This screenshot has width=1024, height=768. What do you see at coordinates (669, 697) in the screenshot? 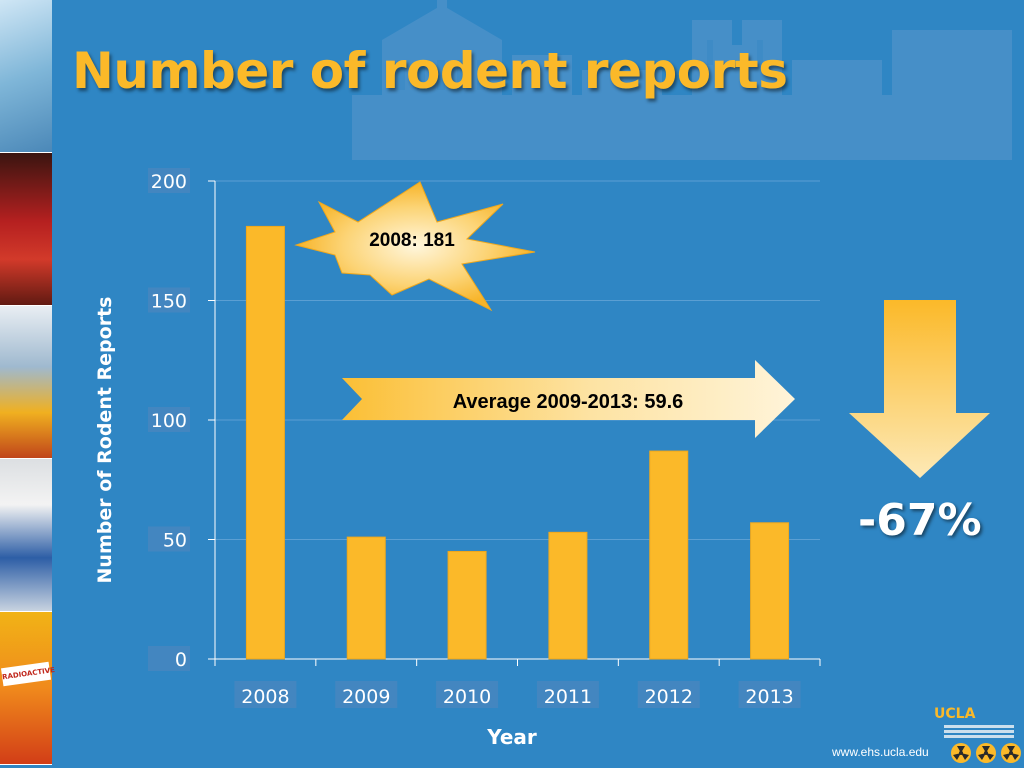
I see `x-tick-label: 2012` at bounding box center [669, 697].